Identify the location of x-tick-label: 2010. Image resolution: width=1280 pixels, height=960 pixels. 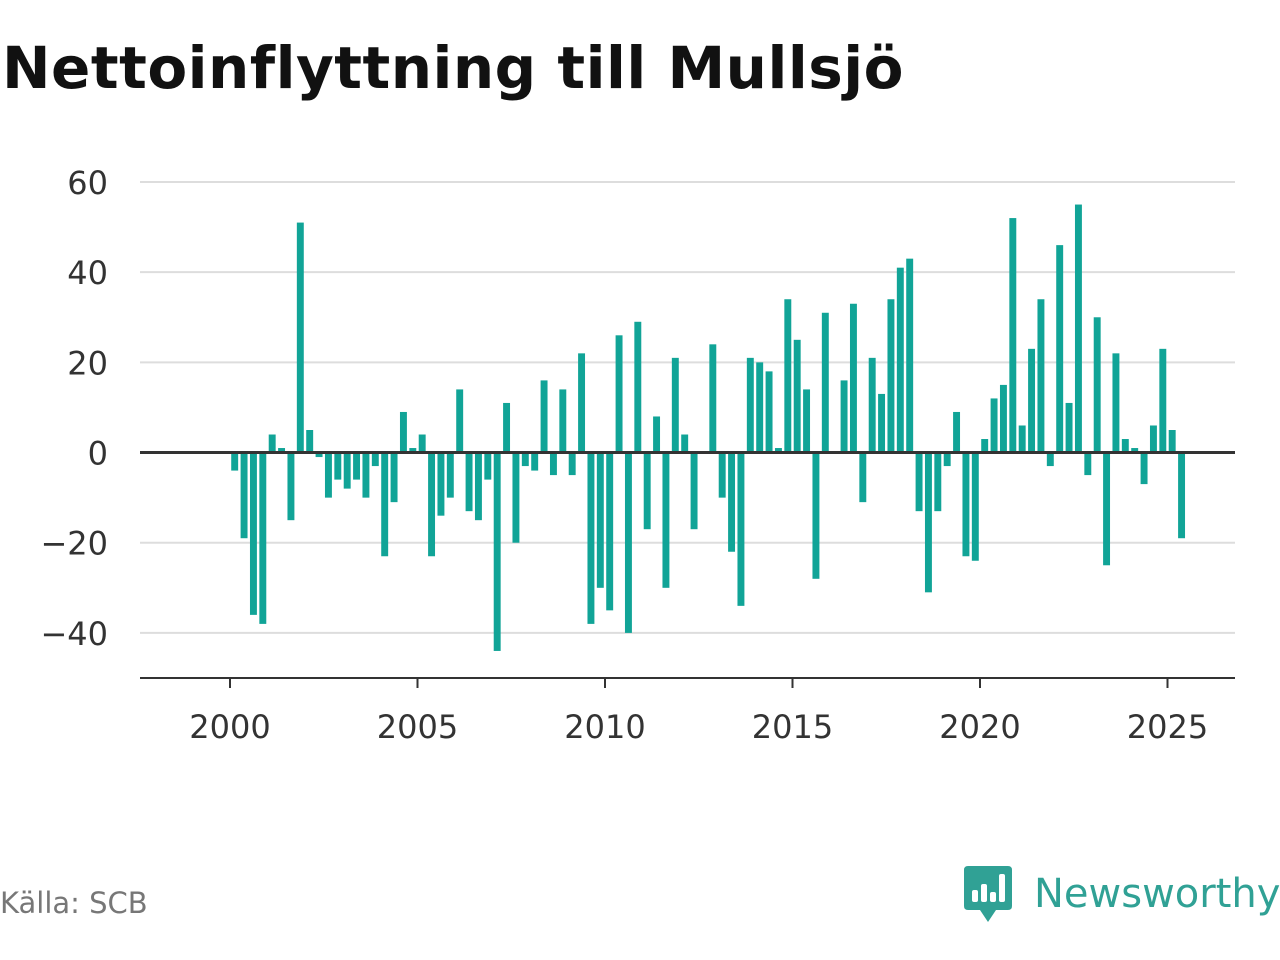
(604, 727).